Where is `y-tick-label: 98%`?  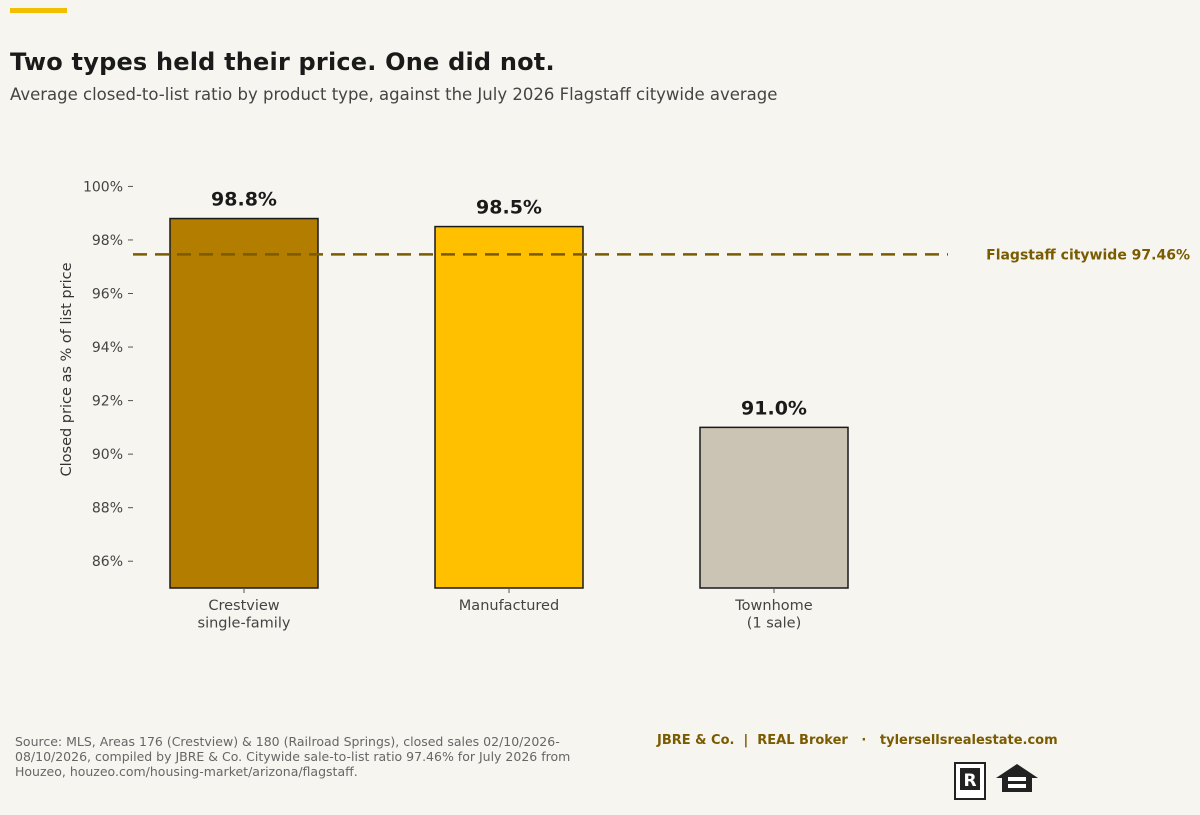 y-tick-label: 98% is located at coordinates (107, 241).